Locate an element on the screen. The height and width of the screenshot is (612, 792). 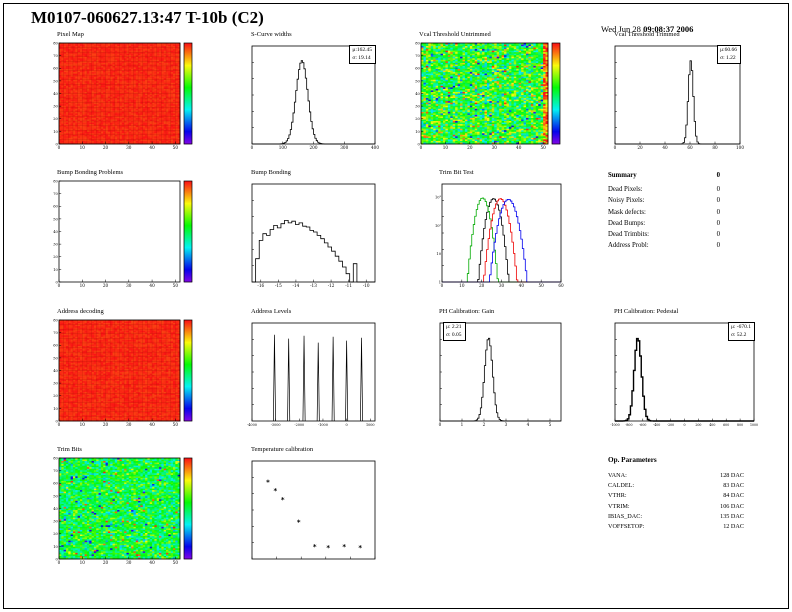
stats-sigma: σ: 0.05 is located at coordinates (454, 334).